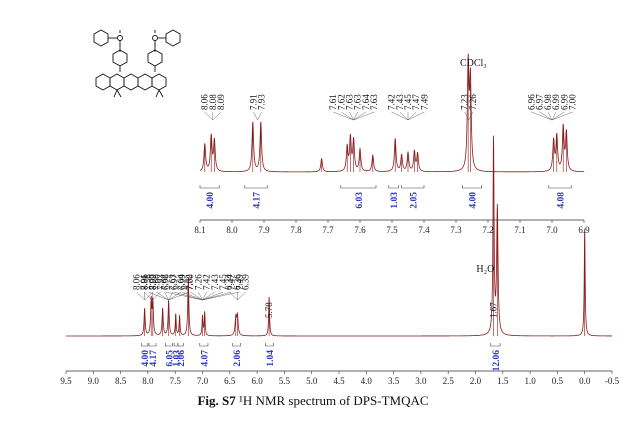  I want to click on peak-label: 7.62, so click(165, 282).